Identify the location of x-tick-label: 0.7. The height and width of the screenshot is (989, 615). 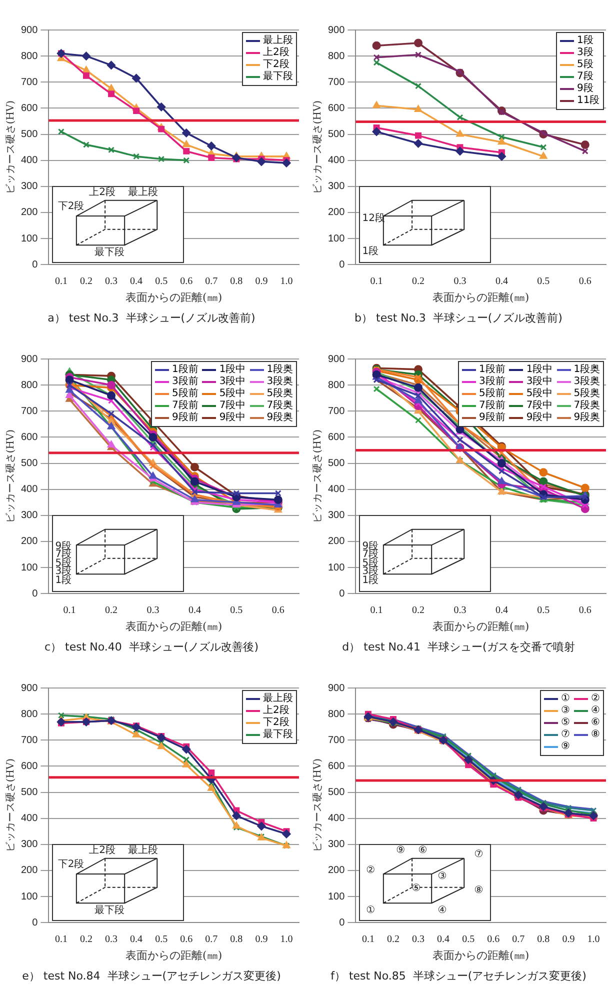
(211, 282).